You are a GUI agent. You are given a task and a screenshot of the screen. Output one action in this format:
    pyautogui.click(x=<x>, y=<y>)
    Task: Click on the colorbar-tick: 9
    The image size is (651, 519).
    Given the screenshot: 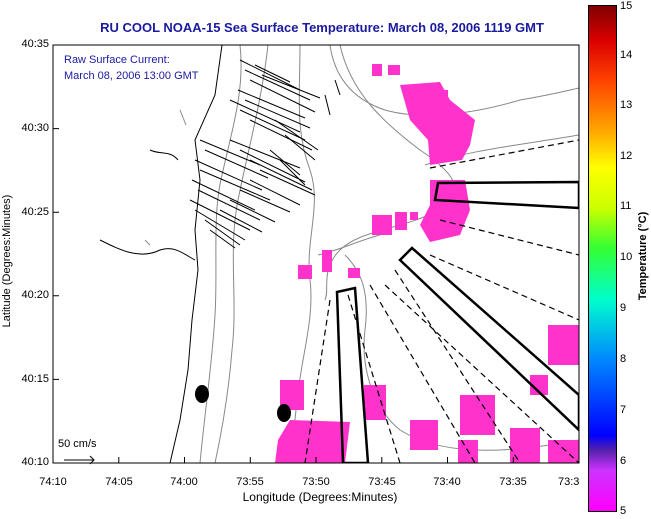 What is the action you would take?
    pyautogui.click(x=623, y=308)
    